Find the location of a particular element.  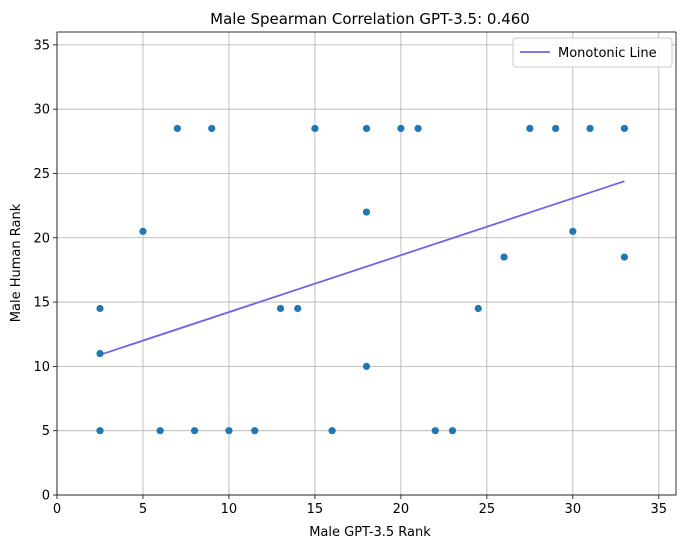

legend-box is located at coordinates (592, 52).